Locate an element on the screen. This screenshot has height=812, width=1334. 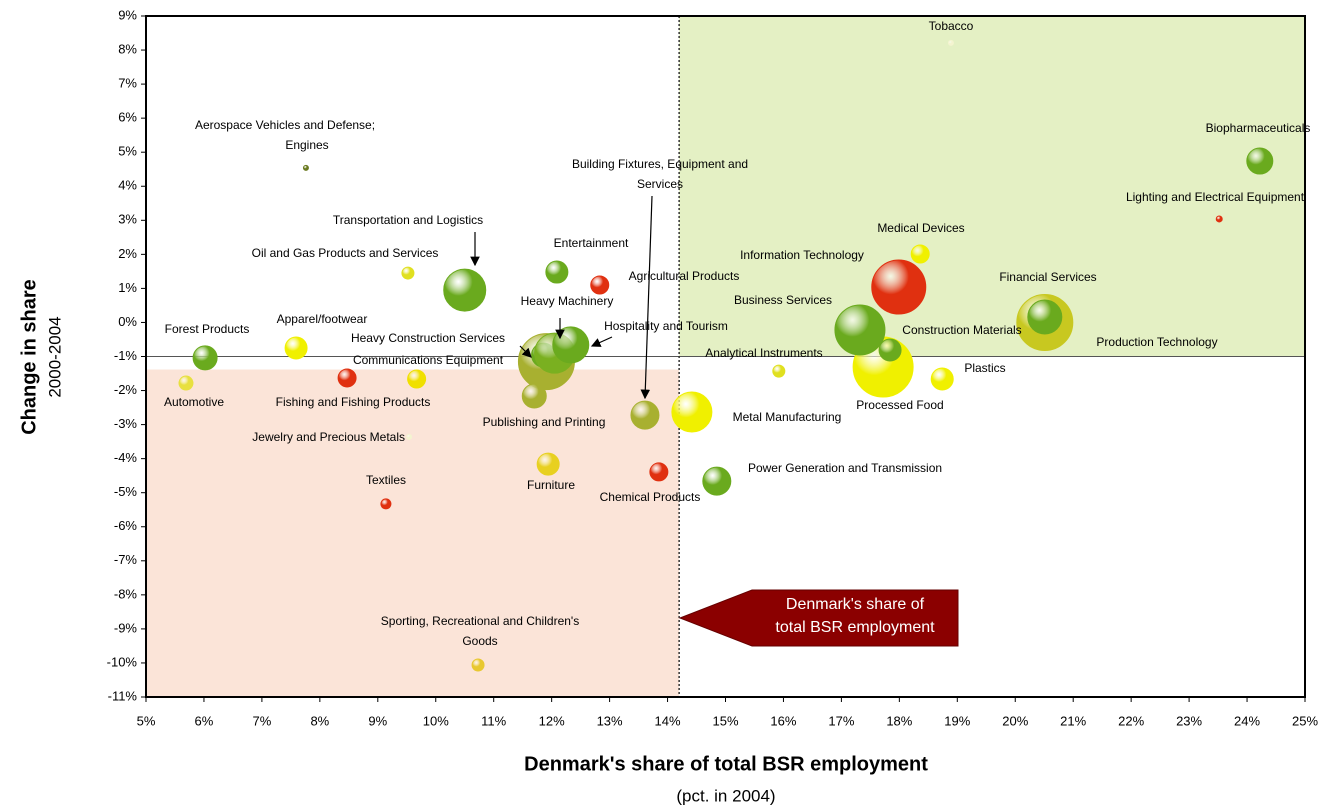
x-tick-label: 14% is located at coordinates (668, 720).